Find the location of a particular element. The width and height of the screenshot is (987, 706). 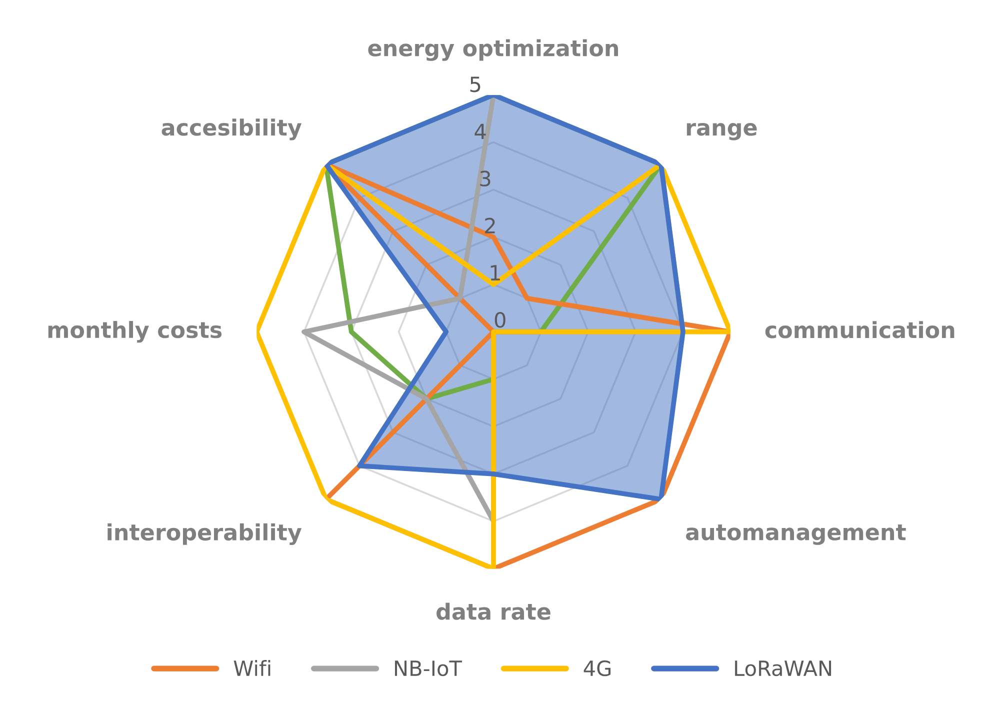

y-tick-label: 5 is located at coordinates (475, 84).